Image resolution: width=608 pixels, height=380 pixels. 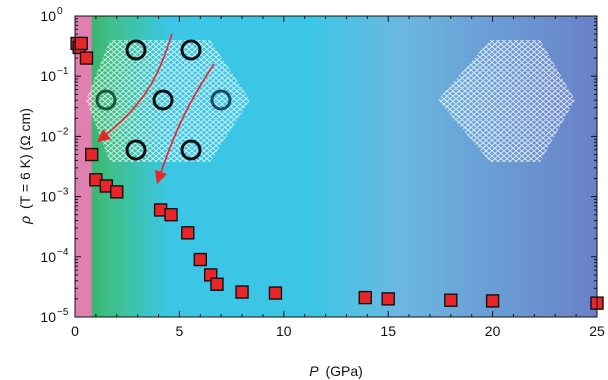 What do you see at coordinates (63, 312) in the screenshot?
I see `y-tick-exponent: −5` at bounding box center [63, 312].